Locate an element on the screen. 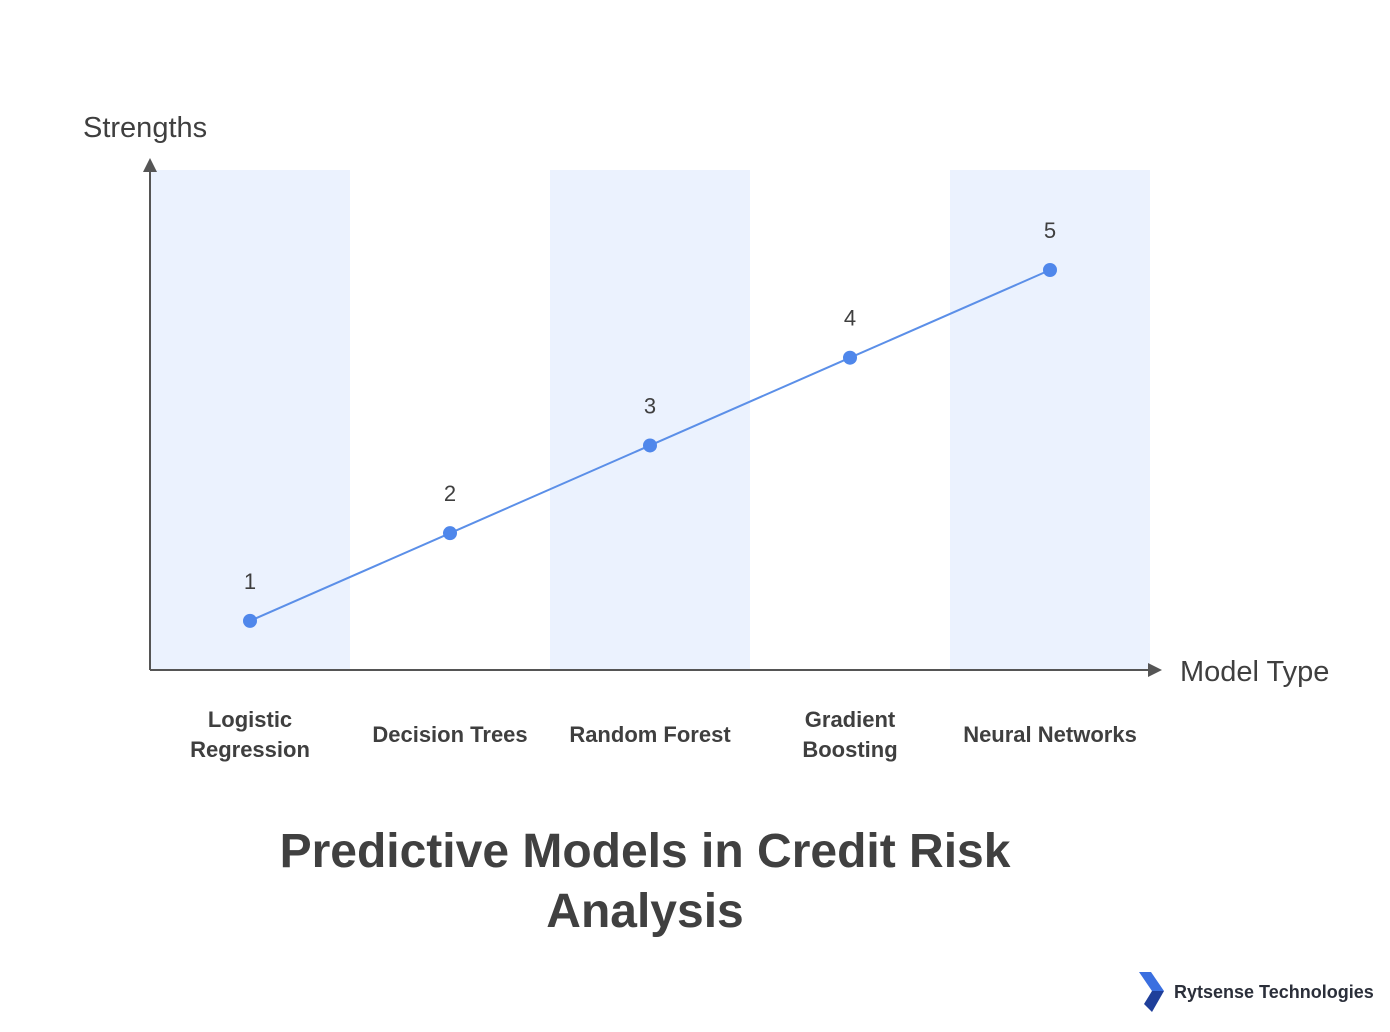 The image size is (1390, 1032). data-point-logistic-regression is located at coordinates (250, 620).